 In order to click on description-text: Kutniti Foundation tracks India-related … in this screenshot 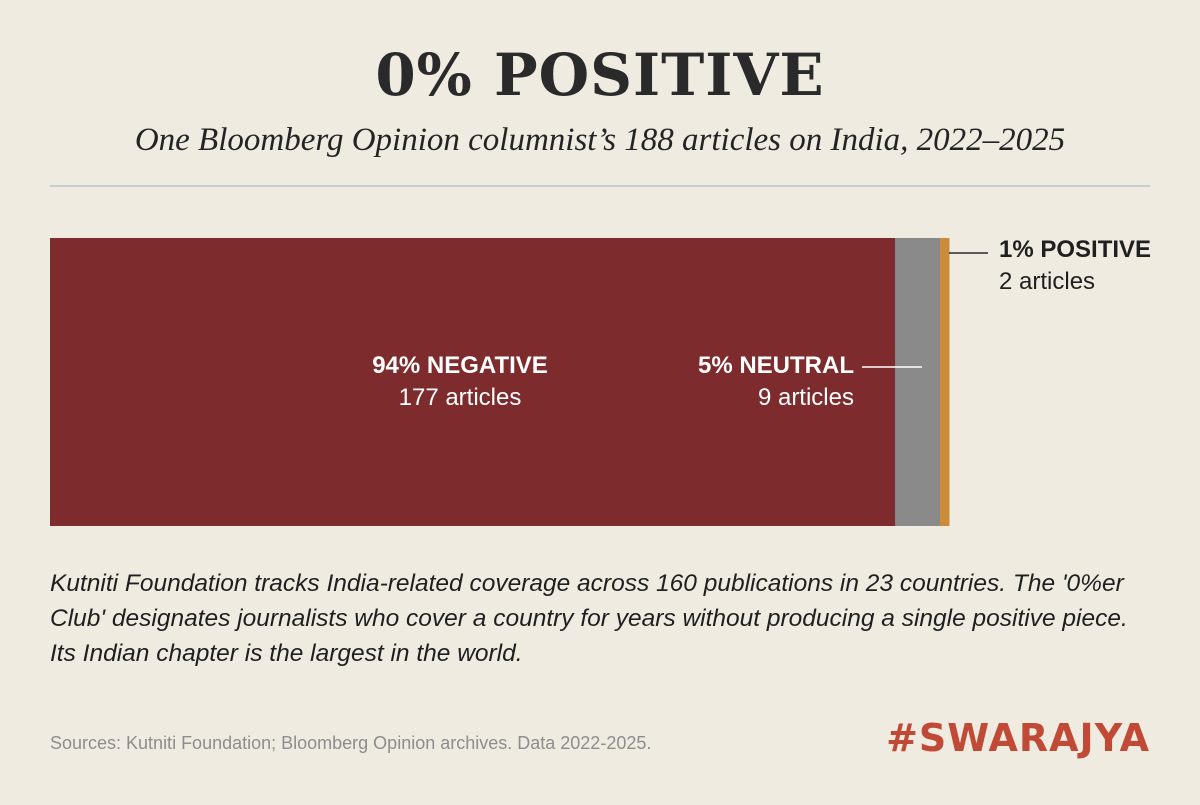, I will do `click(589, 618)`.